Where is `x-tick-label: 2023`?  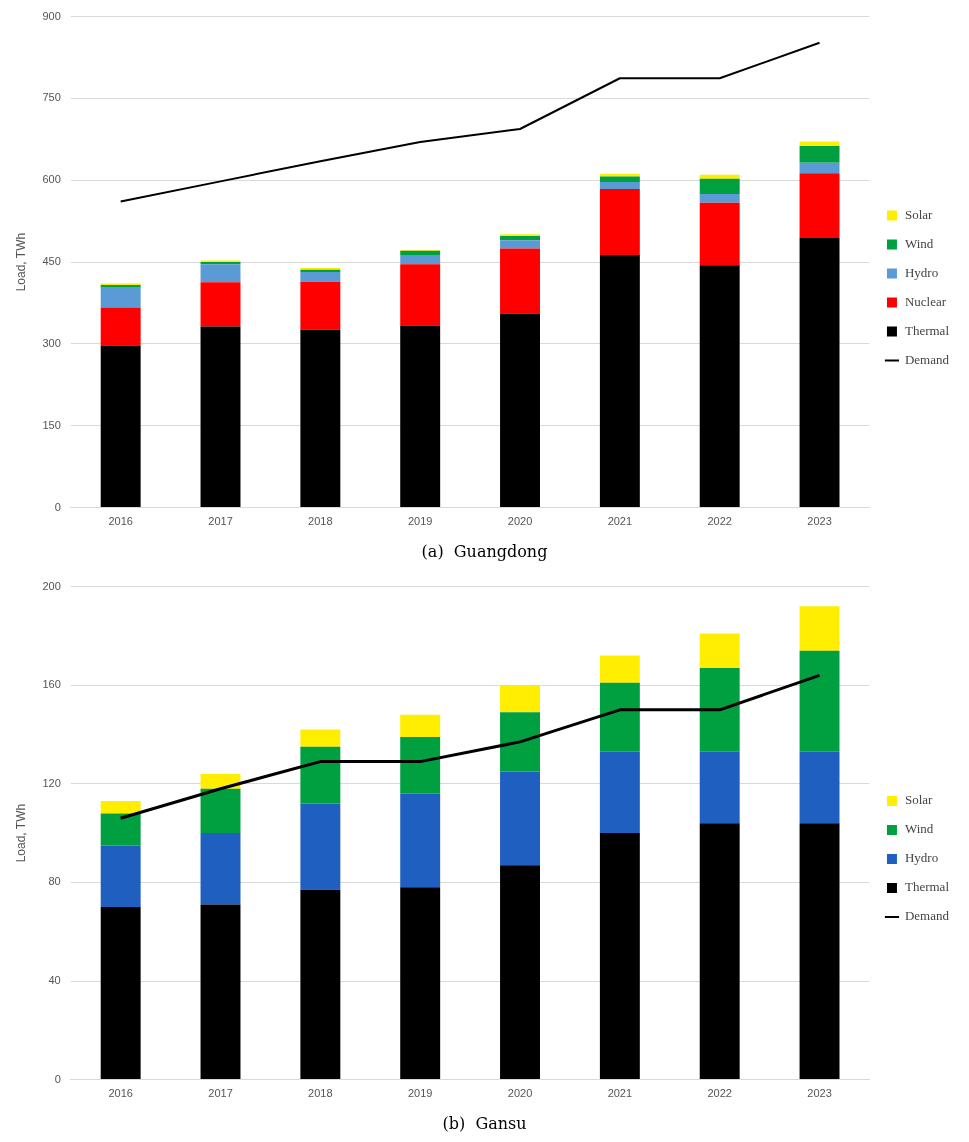 x-tick-label: 2023 is located at coordinates (819, 521).